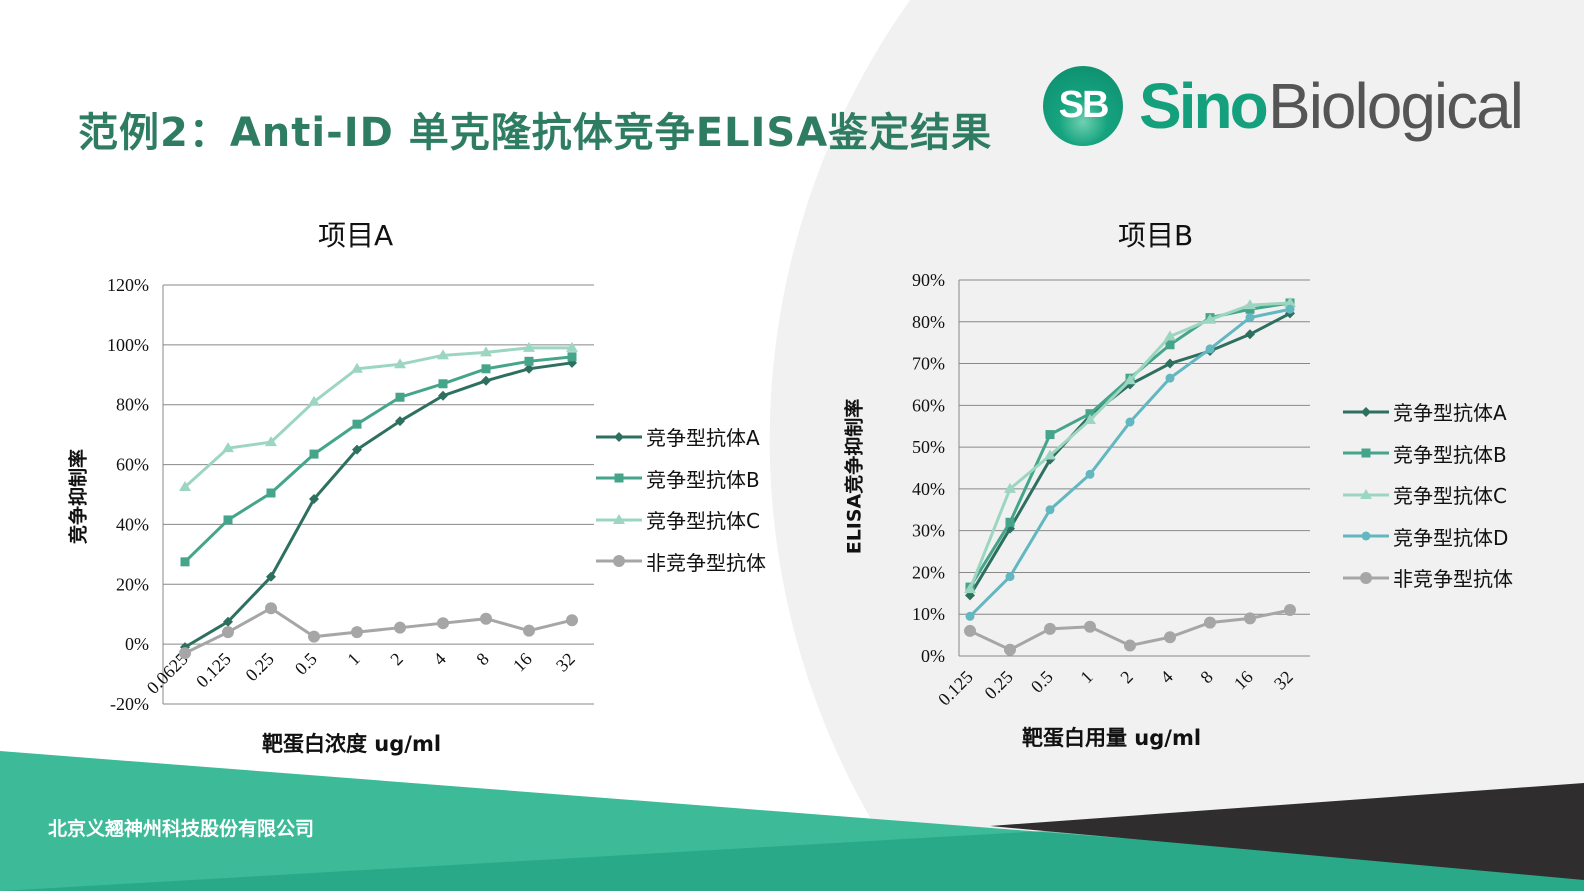 This screenshot has width=1584, height=891. I want to click on legend-item: 非竞争型抗体, so click(681, 562).